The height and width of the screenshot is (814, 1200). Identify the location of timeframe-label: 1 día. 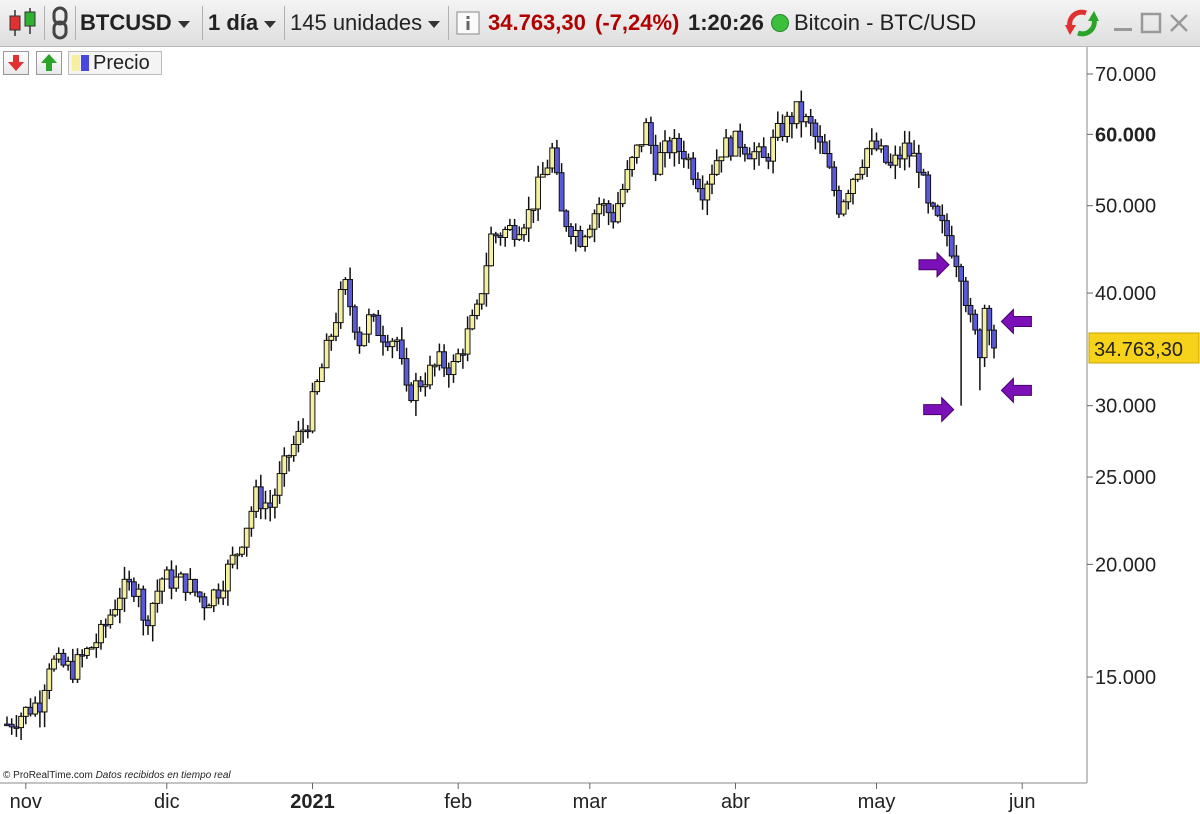
(233, 22).